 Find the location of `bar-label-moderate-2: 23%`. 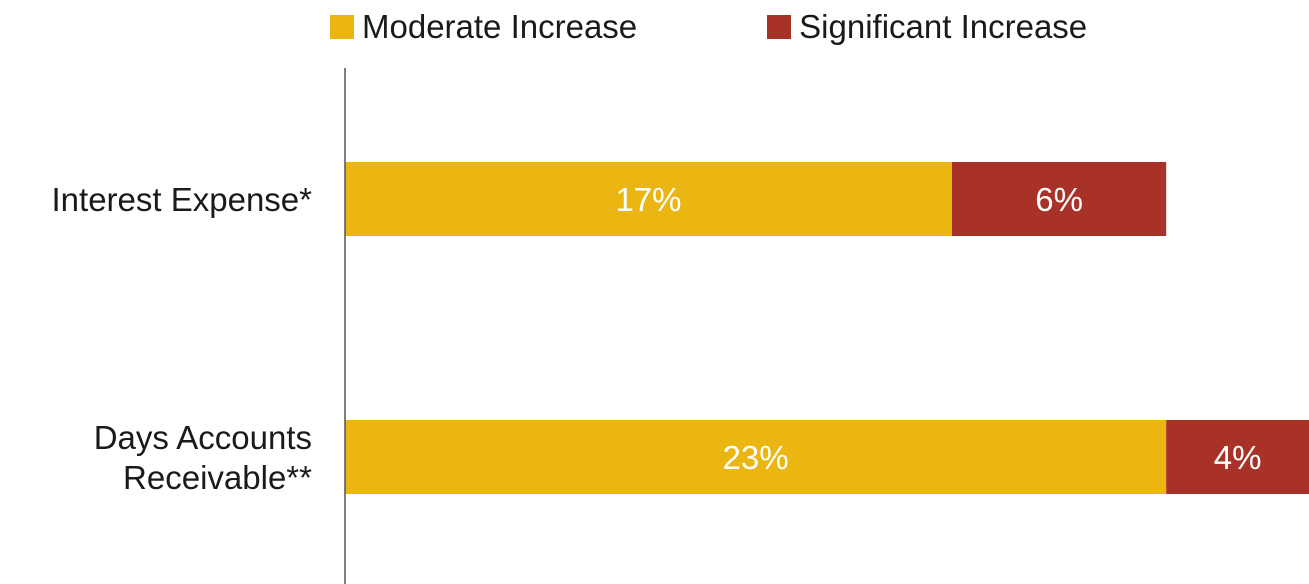

bar-label-moderate-2: 23% is located at coordinates (756, 457).